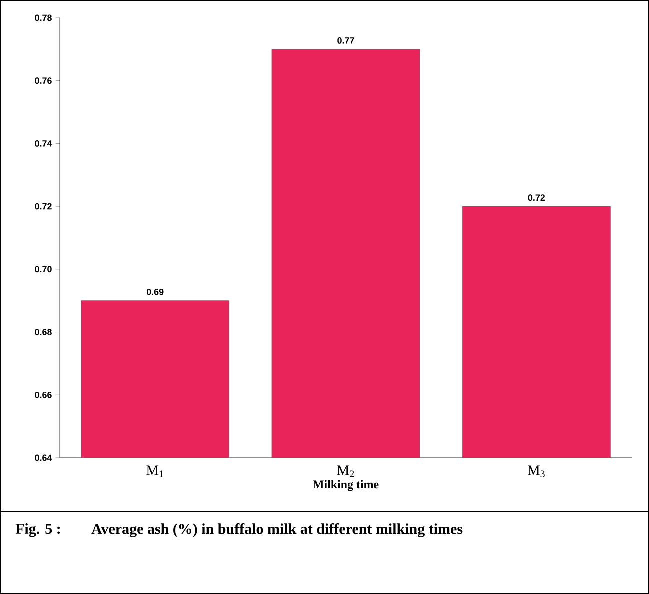 The width and height of the screenshot is (649, 594). I want to click on y-tick-label: 0.72, so click(43, 206).